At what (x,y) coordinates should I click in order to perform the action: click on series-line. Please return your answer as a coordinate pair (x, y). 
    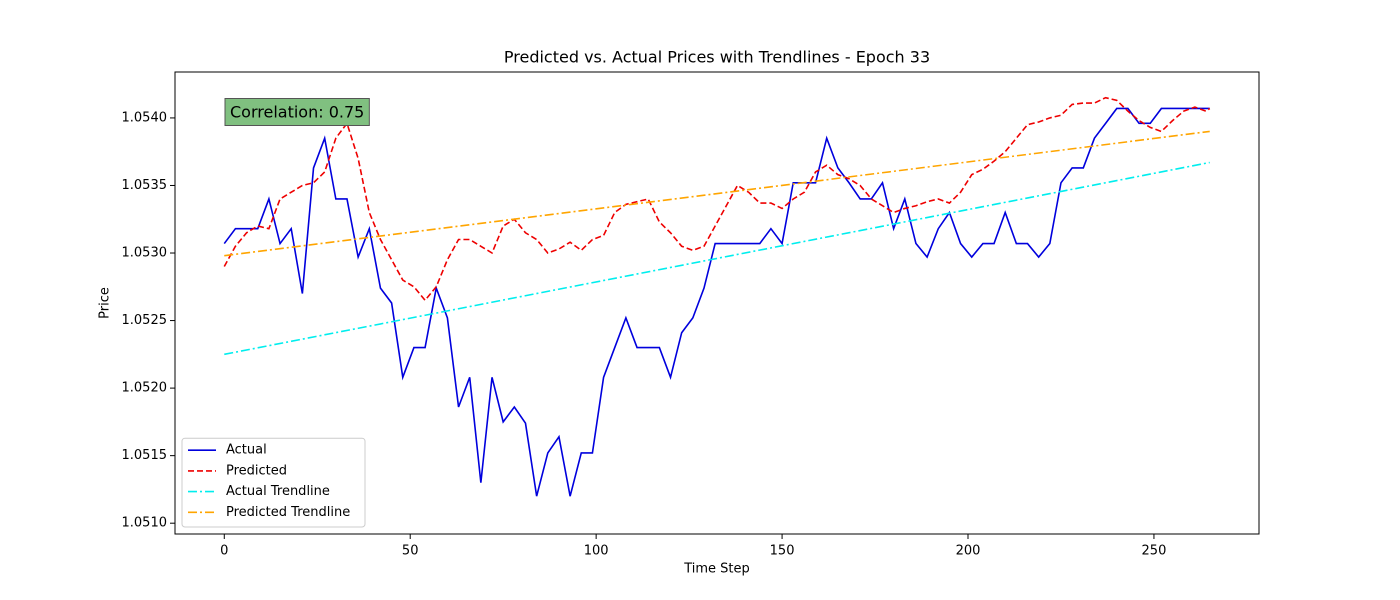
    Looking at the image, I should click on (717, 193).